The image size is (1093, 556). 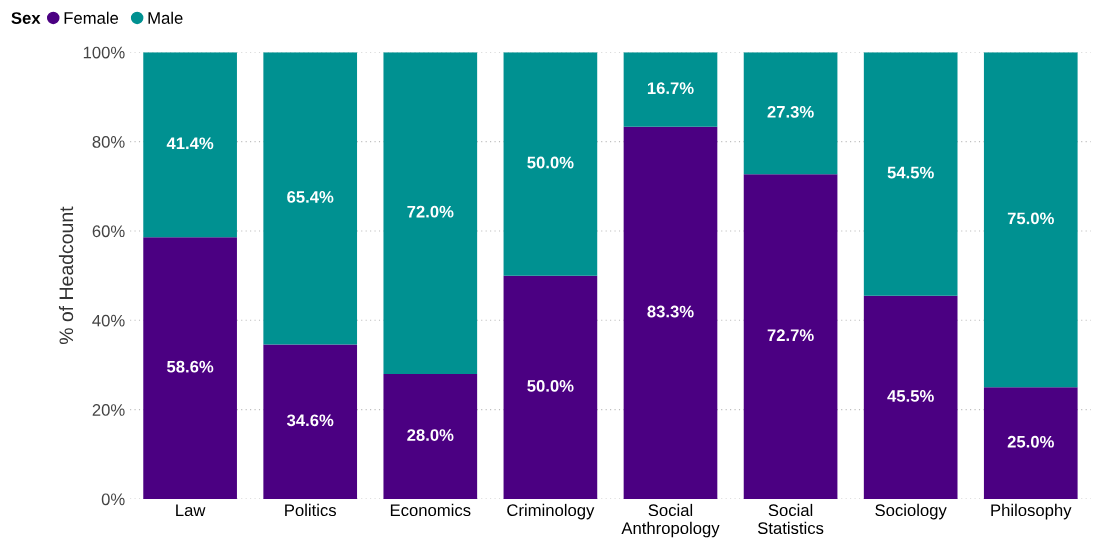 I want to click on x-tick-label: Politics, so click(x=310, y=510).